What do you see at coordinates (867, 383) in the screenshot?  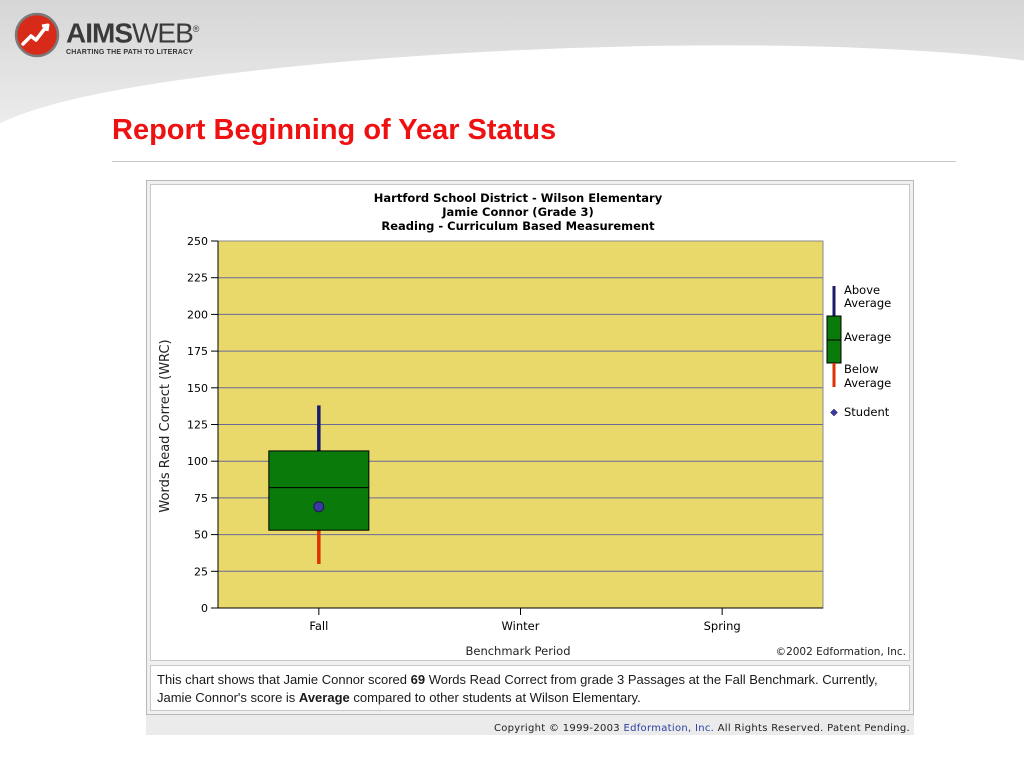 I see `legend-below-label-2: Average` at bounding box center [867, 383].